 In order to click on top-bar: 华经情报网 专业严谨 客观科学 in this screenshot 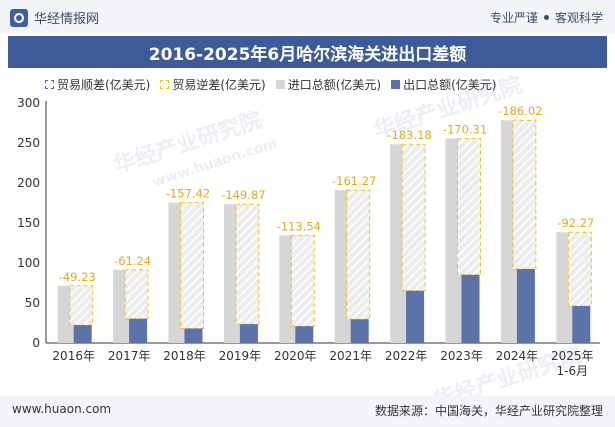, I will do `click(307, 17)`.